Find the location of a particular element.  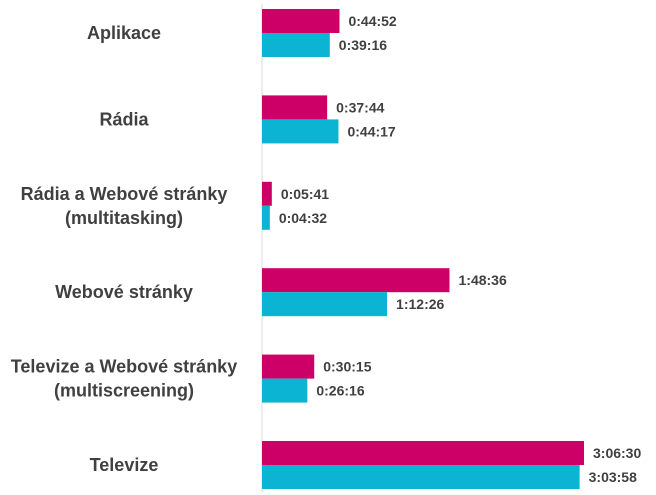

data-label: 1:12:26 is located at coordinates (420, 304).